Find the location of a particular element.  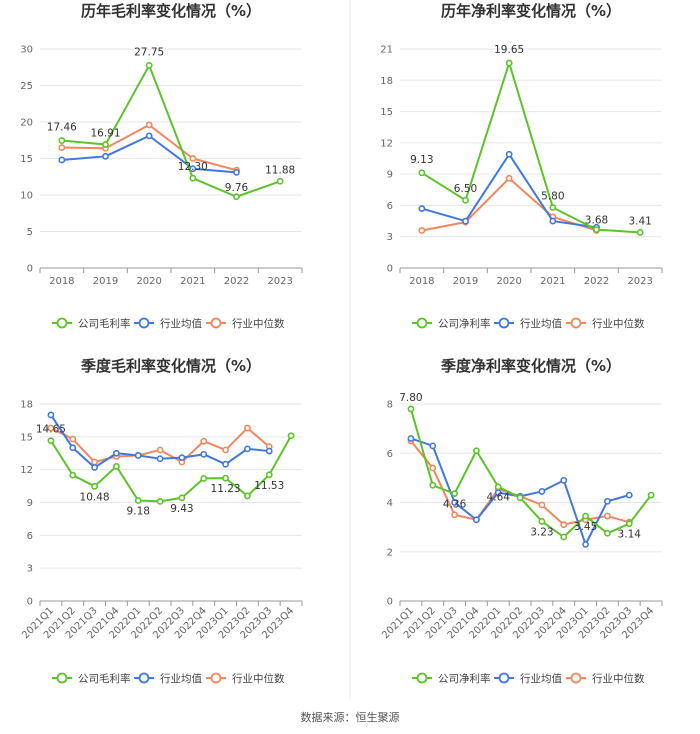

series-line-company is located at coordinates (171, 131).